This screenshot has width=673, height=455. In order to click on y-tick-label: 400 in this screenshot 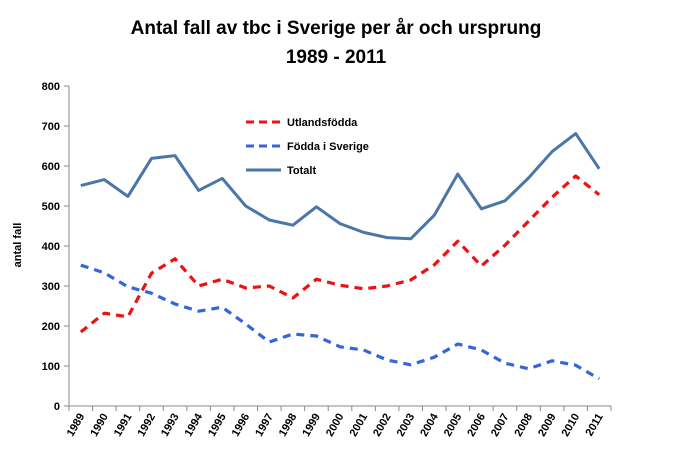, I will do `click(51, 247)`.